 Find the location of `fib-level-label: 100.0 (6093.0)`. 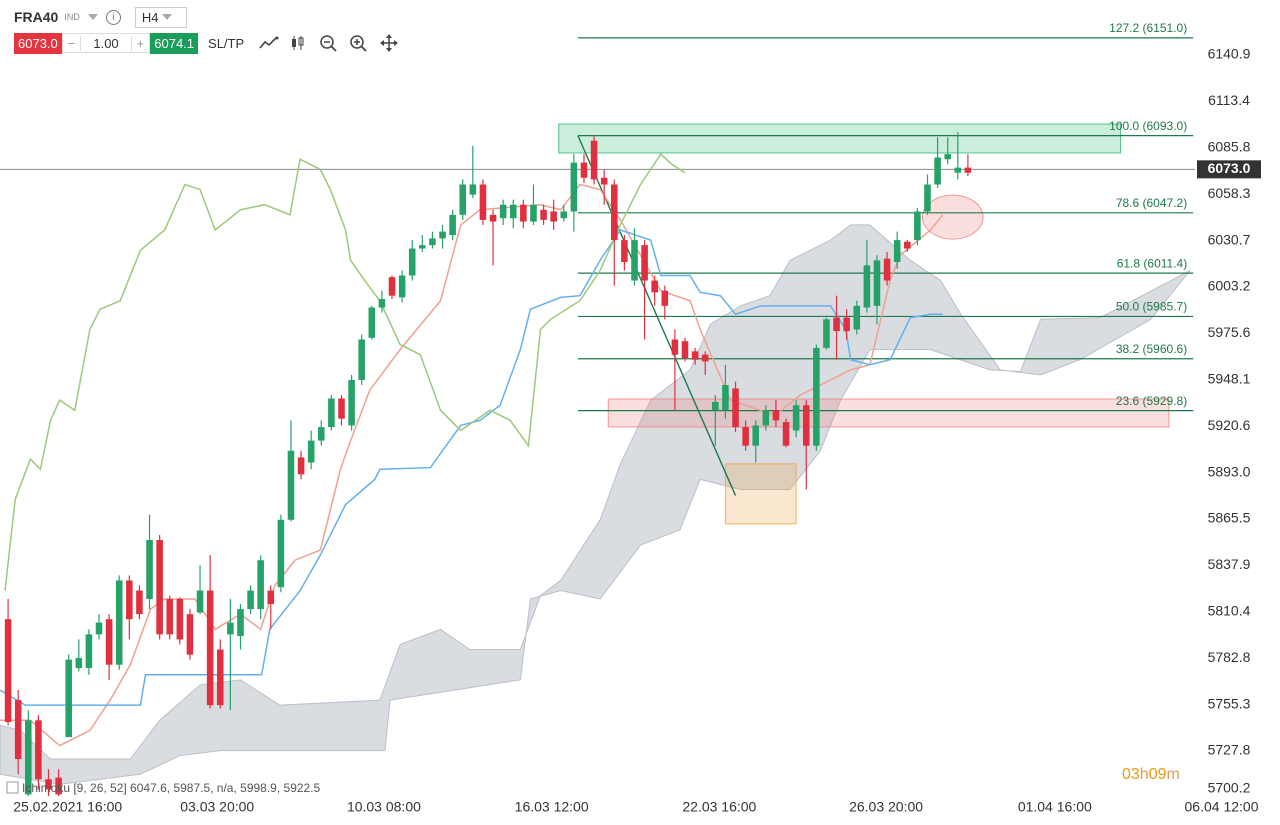

fib-level-label: 100.0 (6093.0) is located at coordinates (1148, 126).